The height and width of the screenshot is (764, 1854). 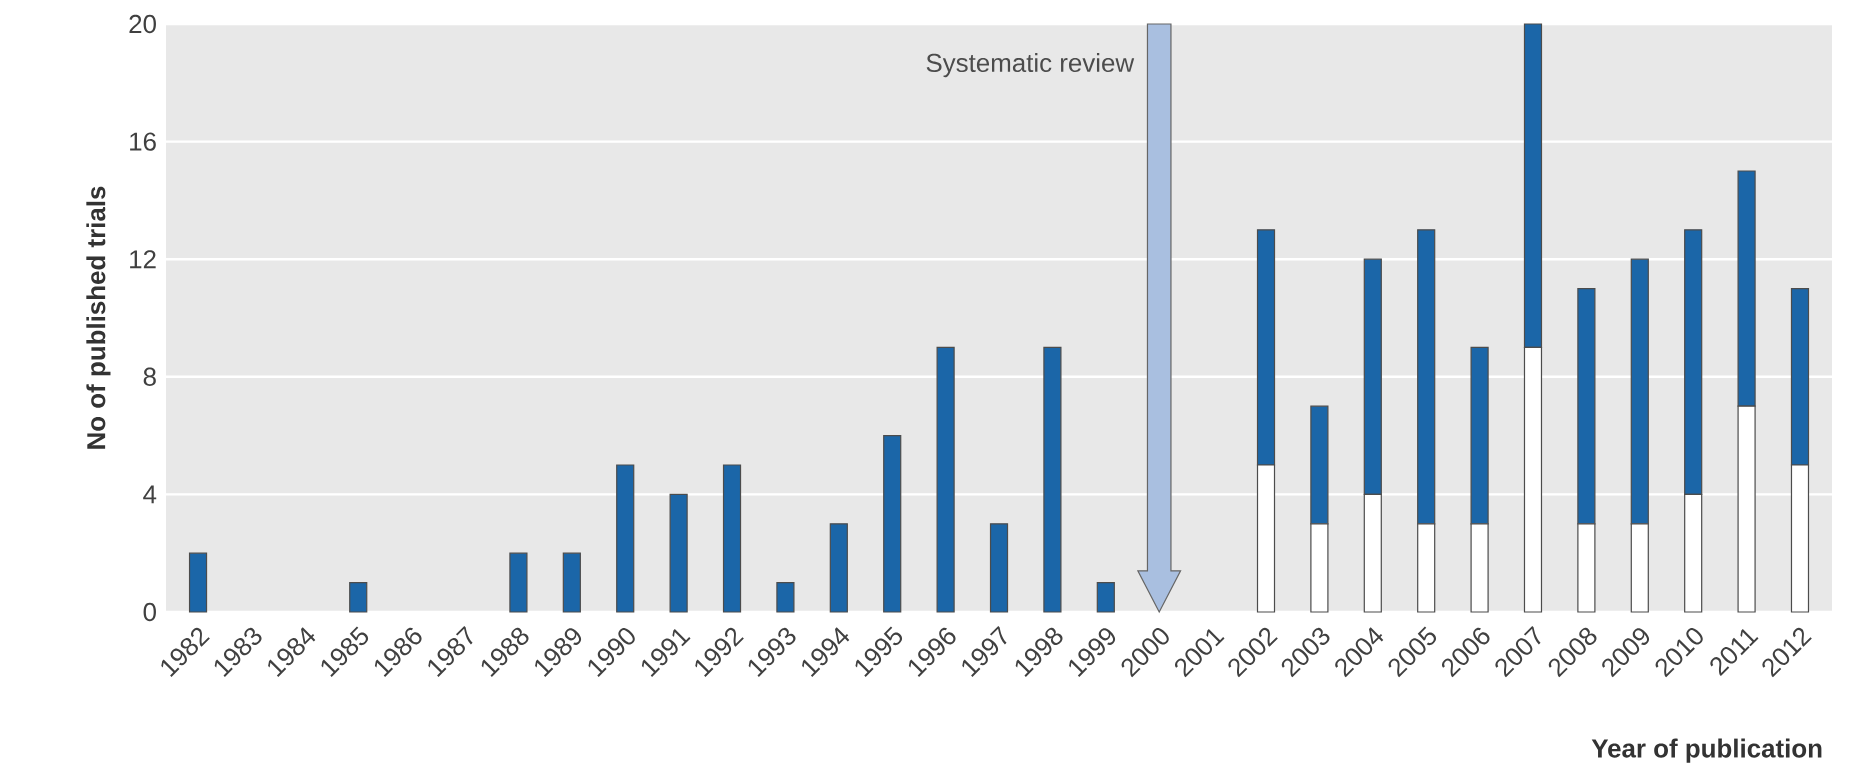 What do you see at coordinates (142, 24) in the screenshot?
I see `y-tick-label: 20` at bounding box center [142, 24].